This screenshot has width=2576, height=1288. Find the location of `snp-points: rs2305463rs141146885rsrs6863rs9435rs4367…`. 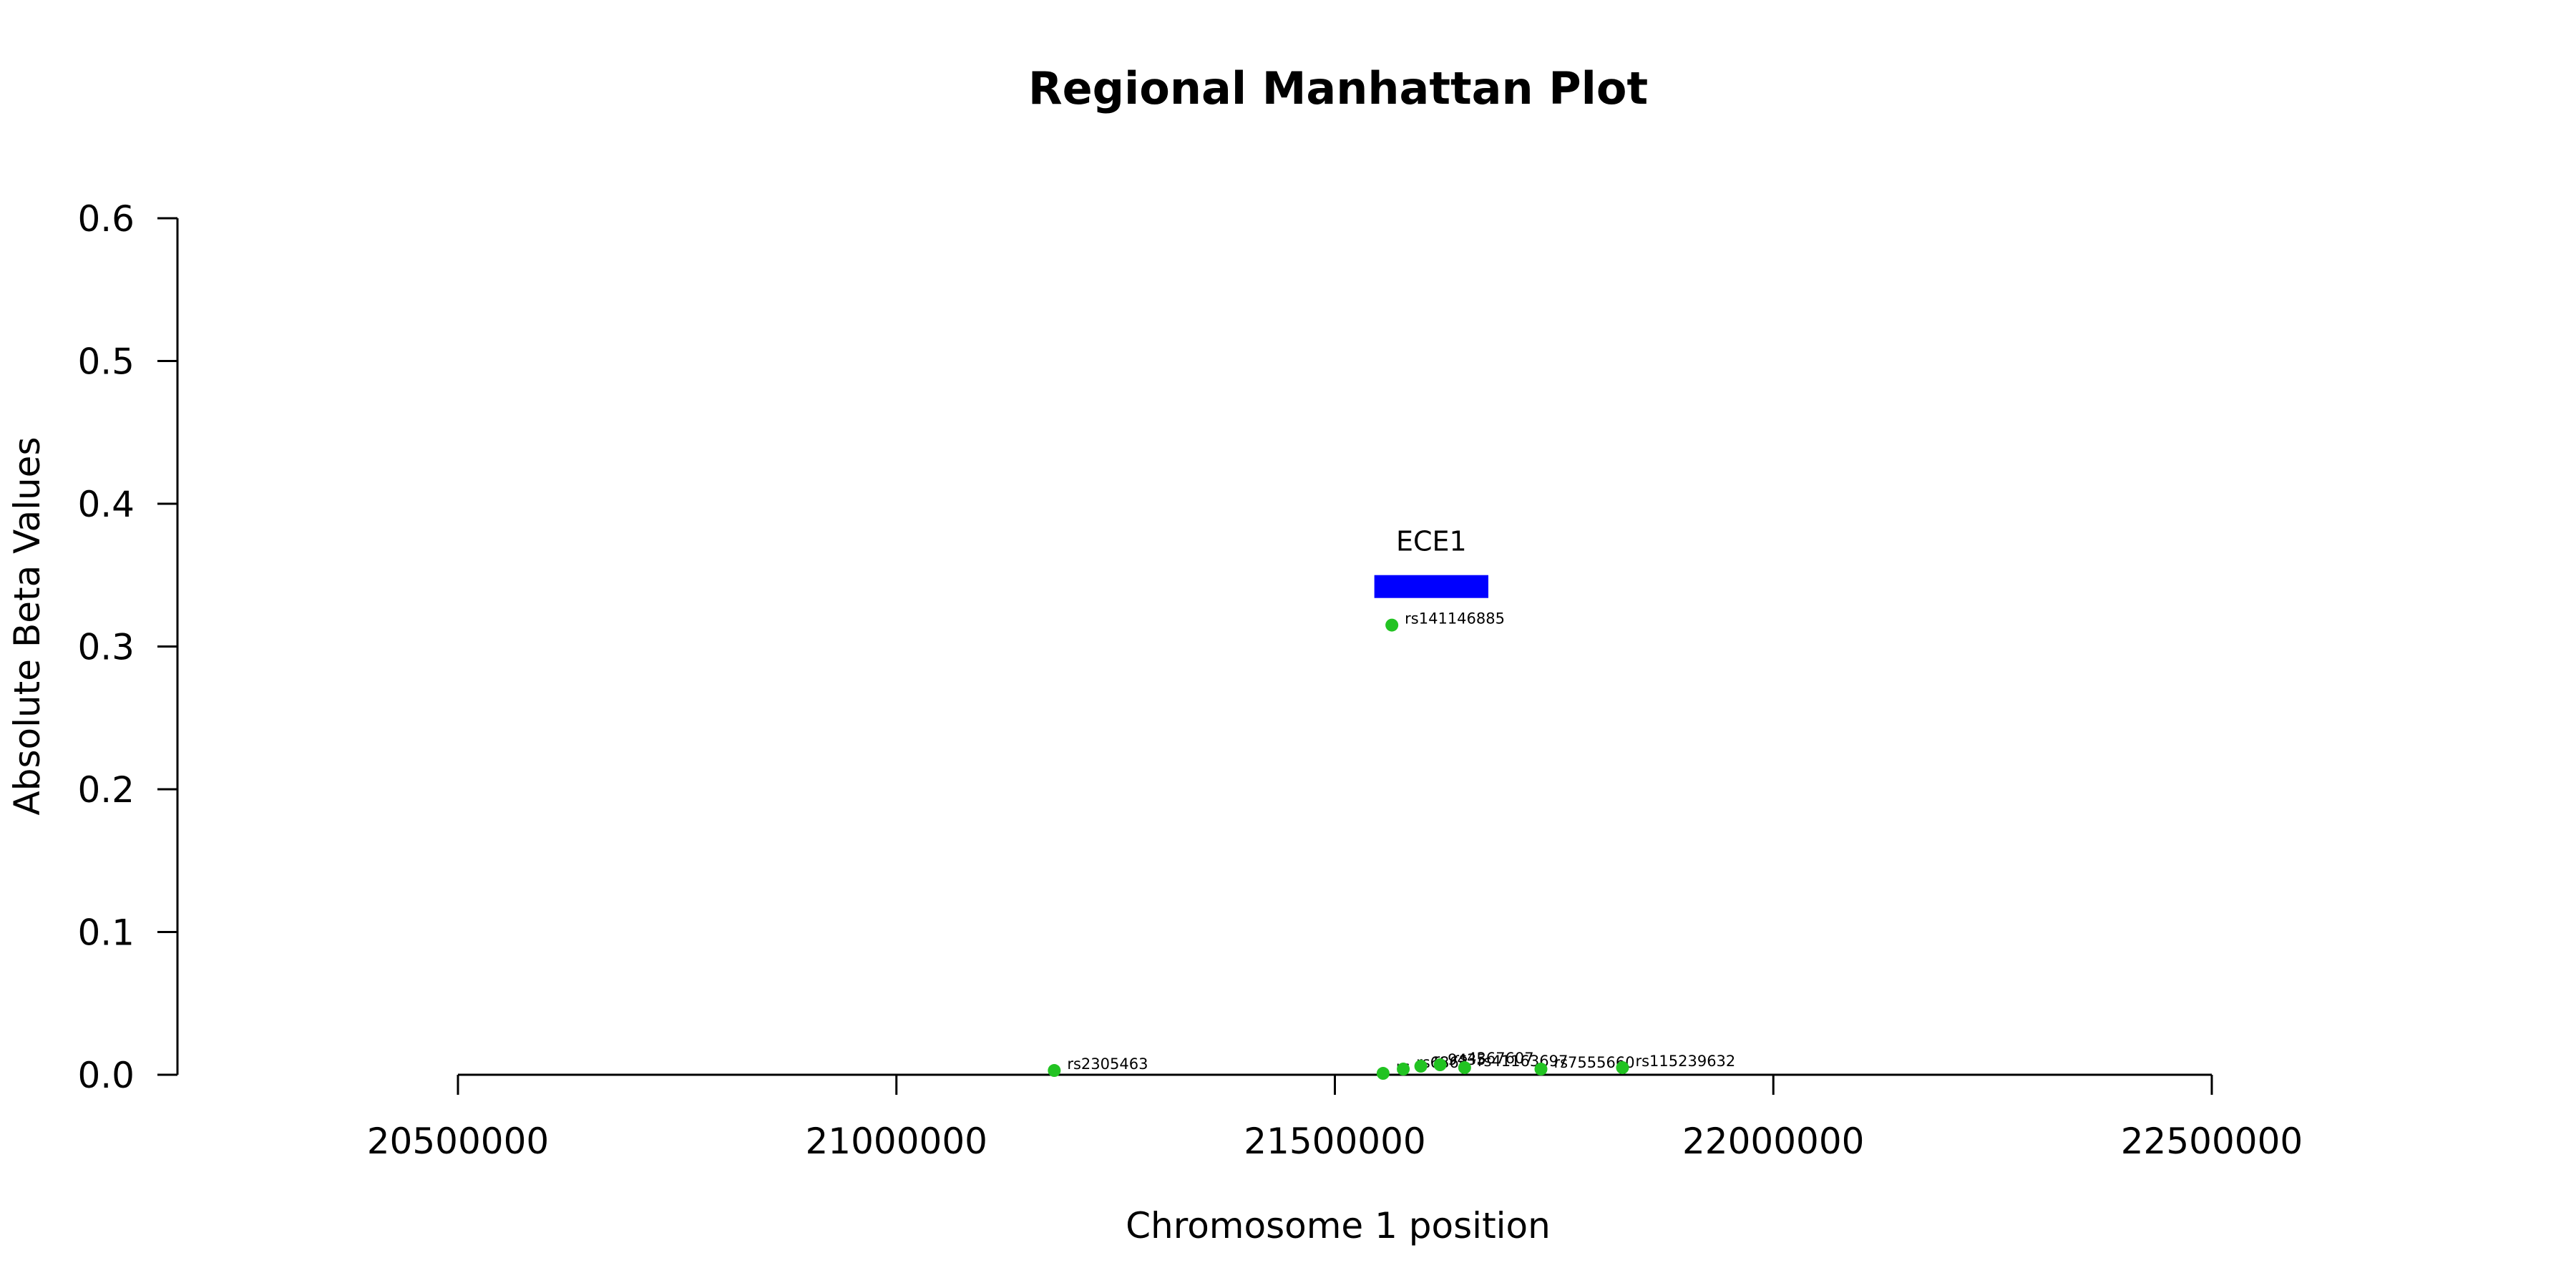

snp-points: rs2305463rs141146885rsrs6863rs9435rs4367… is located at coordinates (1391, 845).